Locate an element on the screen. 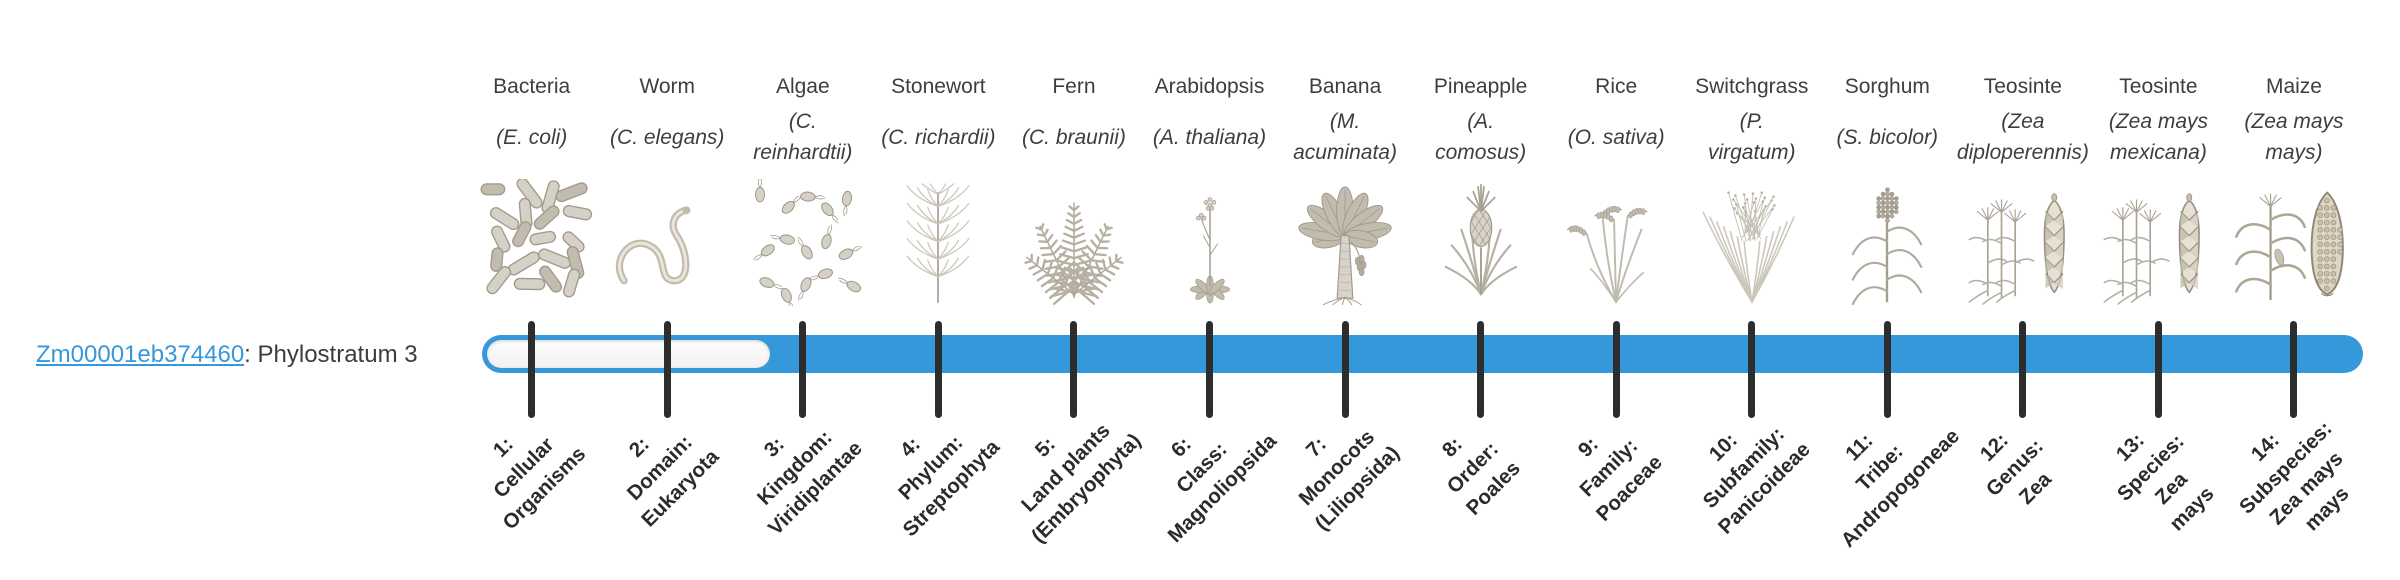 The height and width of the screenshot is (580, 2400). organism-scientific-name: (C. braunii) is located at coordinates (1074, 137).